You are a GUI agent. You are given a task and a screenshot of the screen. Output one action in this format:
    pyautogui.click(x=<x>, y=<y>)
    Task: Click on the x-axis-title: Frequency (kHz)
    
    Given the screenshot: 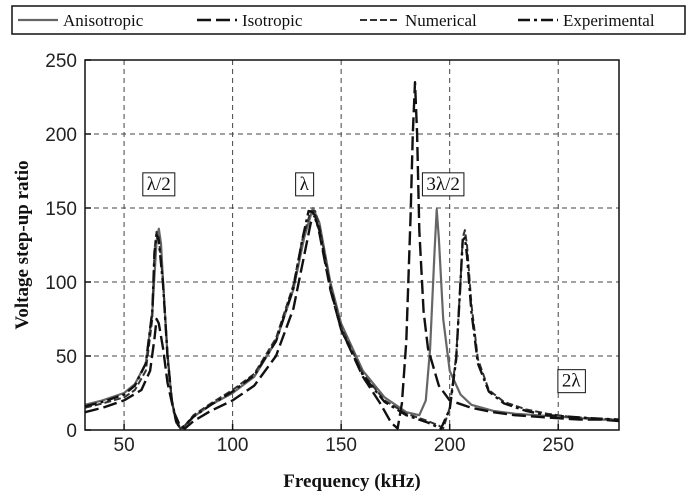 What is the action you would take?
    pyautogui.click(x=351, y=481)
    